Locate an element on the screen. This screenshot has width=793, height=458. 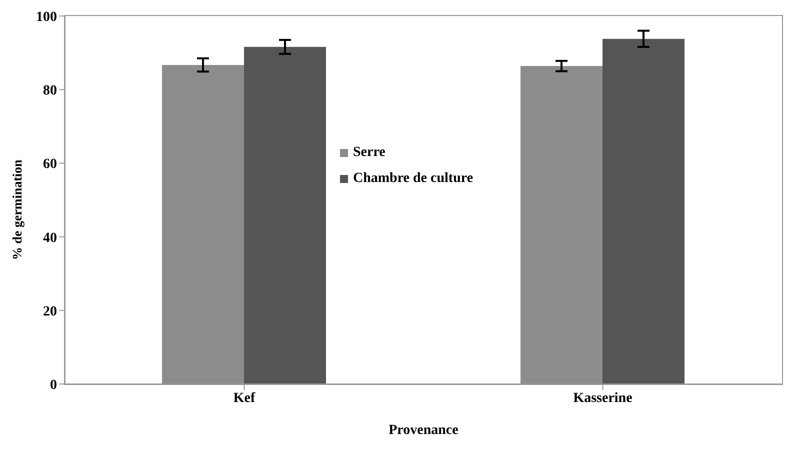
x-axis-title: Provenance is located at coordinates (423, 430).